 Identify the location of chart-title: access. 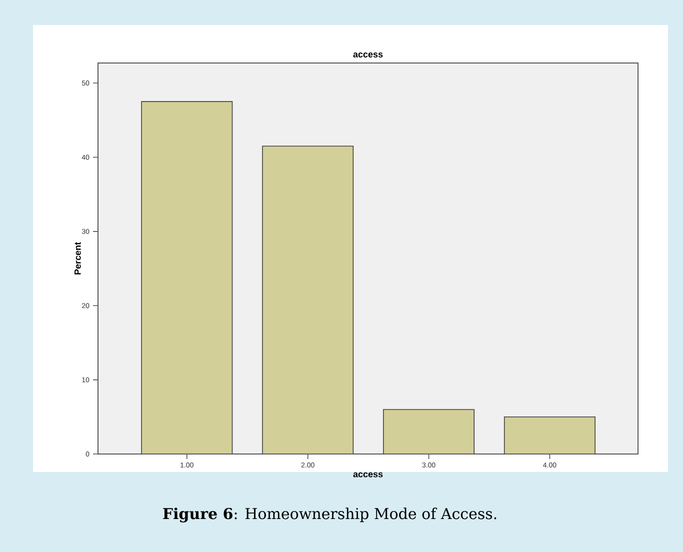
(368, 55).